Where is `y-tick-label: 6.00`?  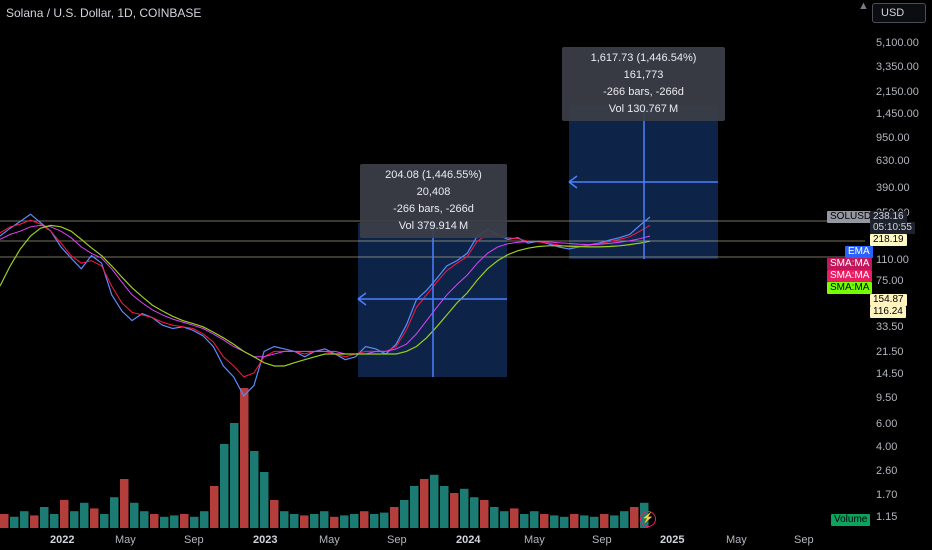 y-tick-label: 6.00 is located at coordinates (887, 423).